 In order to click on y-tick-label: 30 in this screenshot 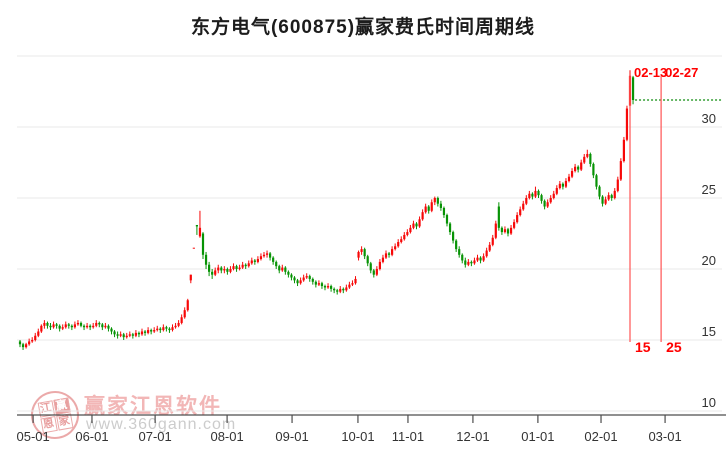, I will do `click(709, 118)`.